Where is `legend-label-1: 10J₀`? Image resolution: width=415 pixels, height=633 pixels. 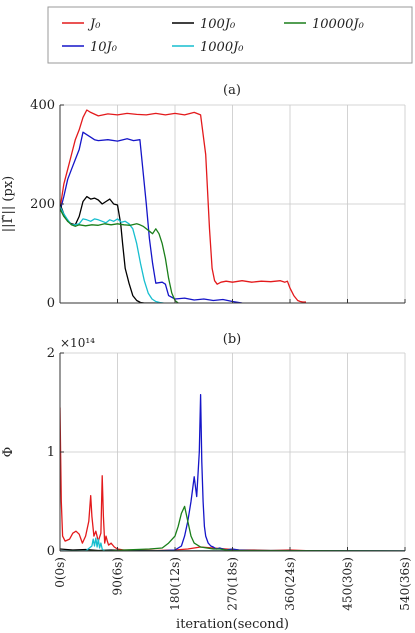 legend-label-1: 10J₀ is located at coordinates (104, 47).